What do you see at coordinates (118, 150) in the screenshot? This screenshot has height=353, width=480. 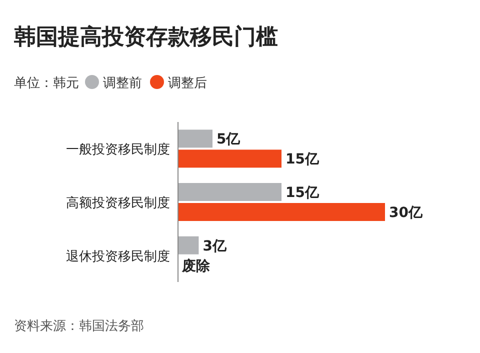 I see `y-tick-label: 一般投资移民制度` at bounding box center [118, 150].